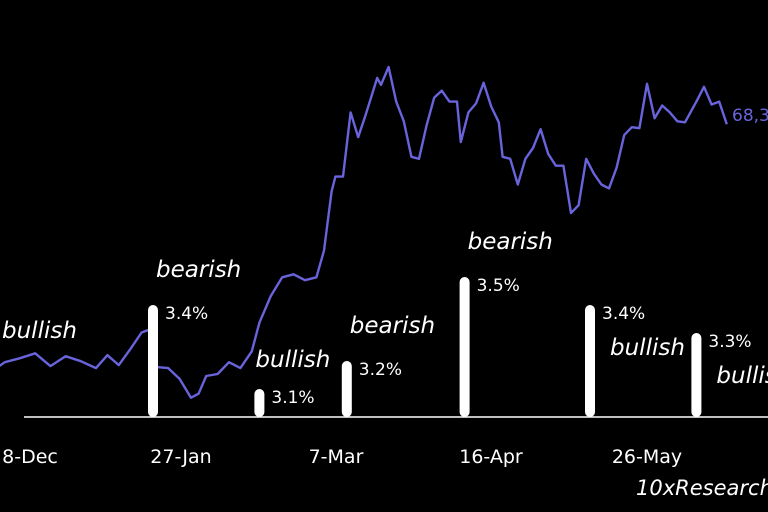 The image size is (768, 512). Describe the element at coordinates (30, 457) in the screenshot. I see `x-tick-label: 8-Dec` at that location.